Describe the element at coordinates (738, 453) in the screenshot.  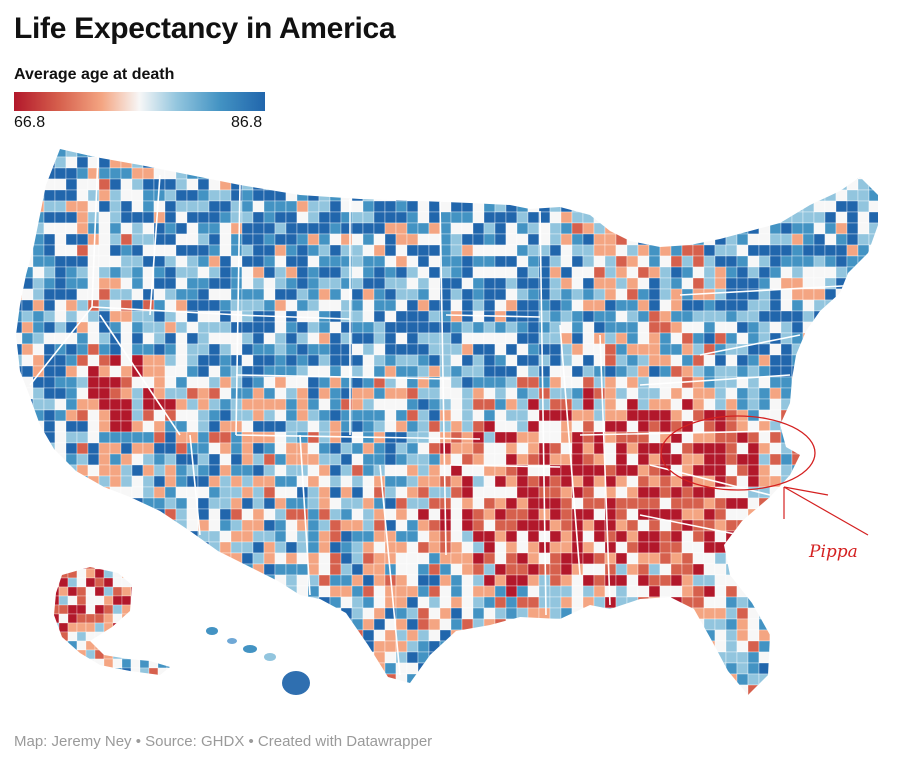
I see `annotation-circle` at that location.